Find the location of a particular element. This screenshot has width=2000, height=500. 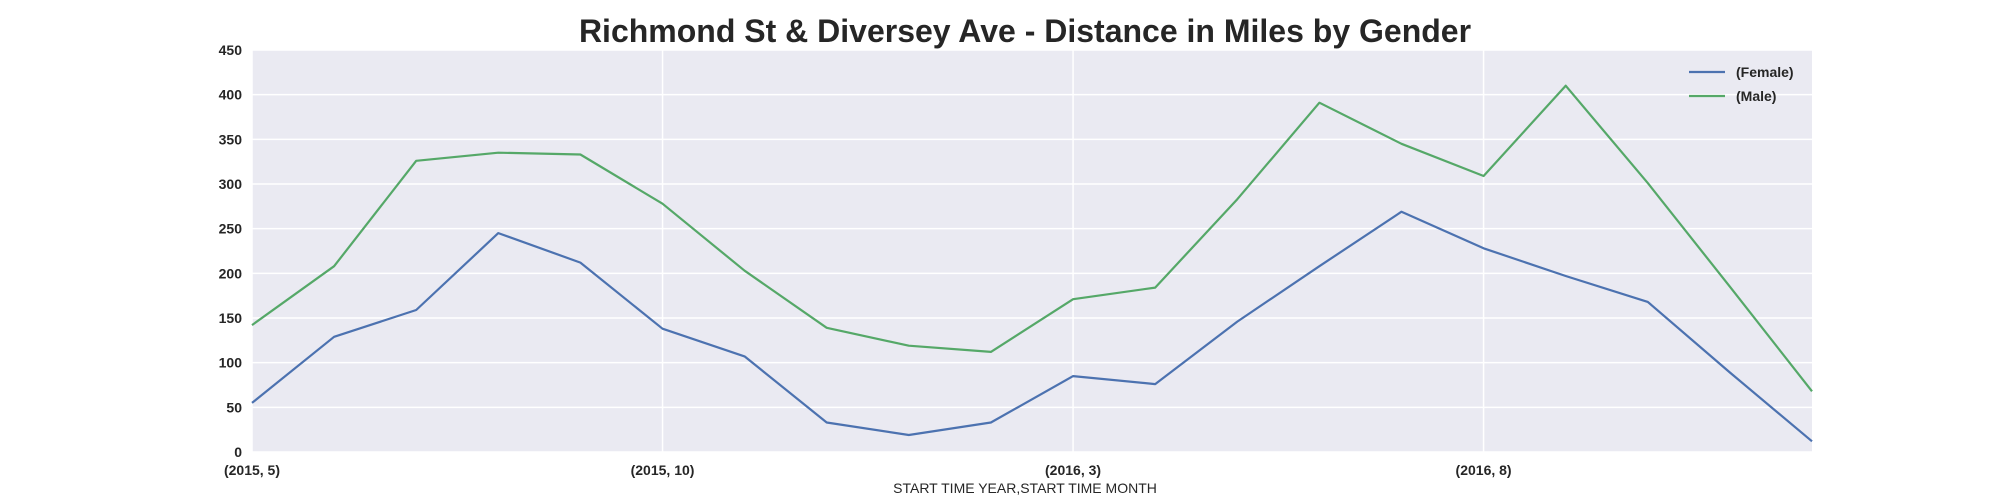

y-tick-label: 450 is located at coordinates (231, 50).